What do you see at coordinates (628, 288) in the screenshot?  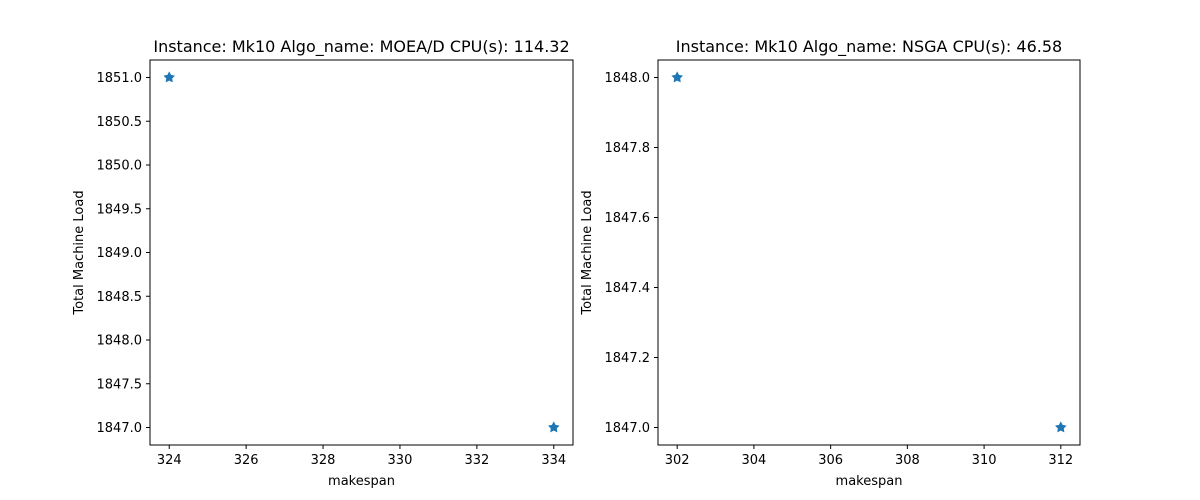 I see `y-tick-label: 1847.4` at bounding box center [628, 288].